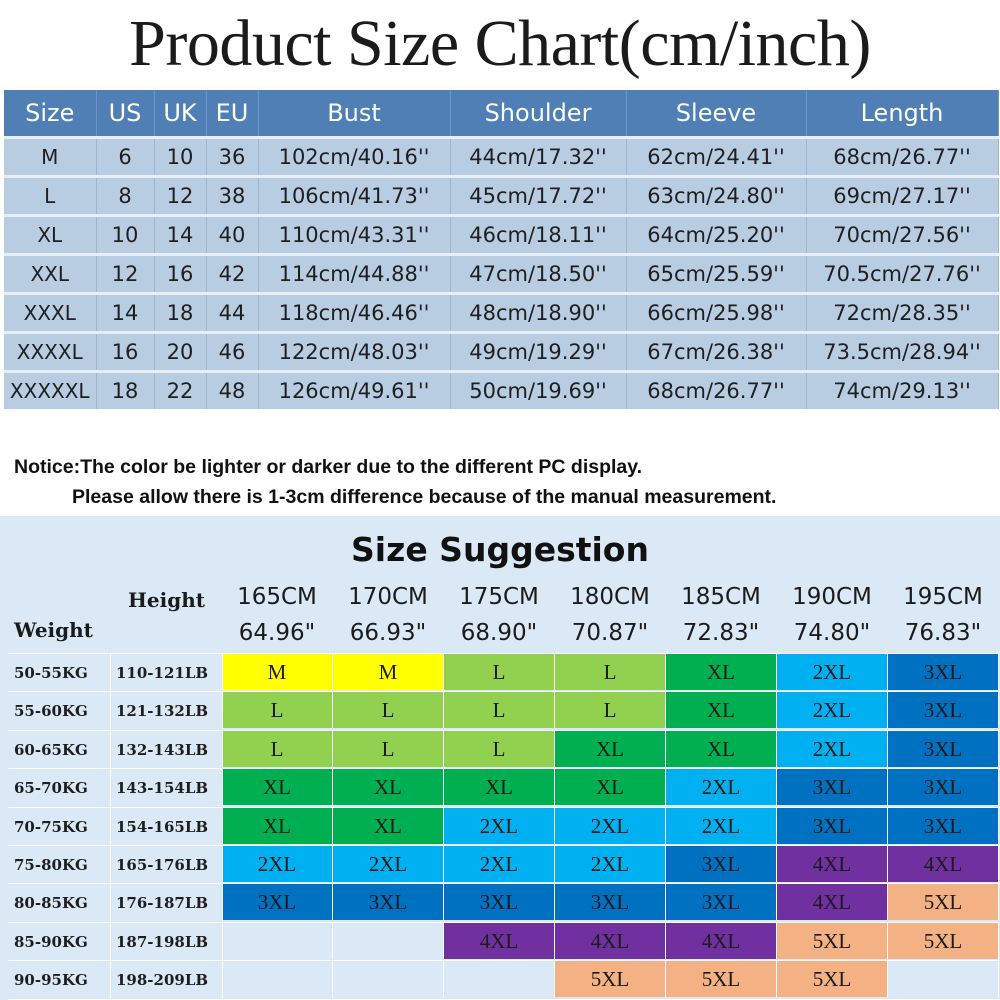 Image resolution: width=1000 pixels, height=1000 pixels. I want to click on weight-lb-label: 154-165LB, so click(162, 826).